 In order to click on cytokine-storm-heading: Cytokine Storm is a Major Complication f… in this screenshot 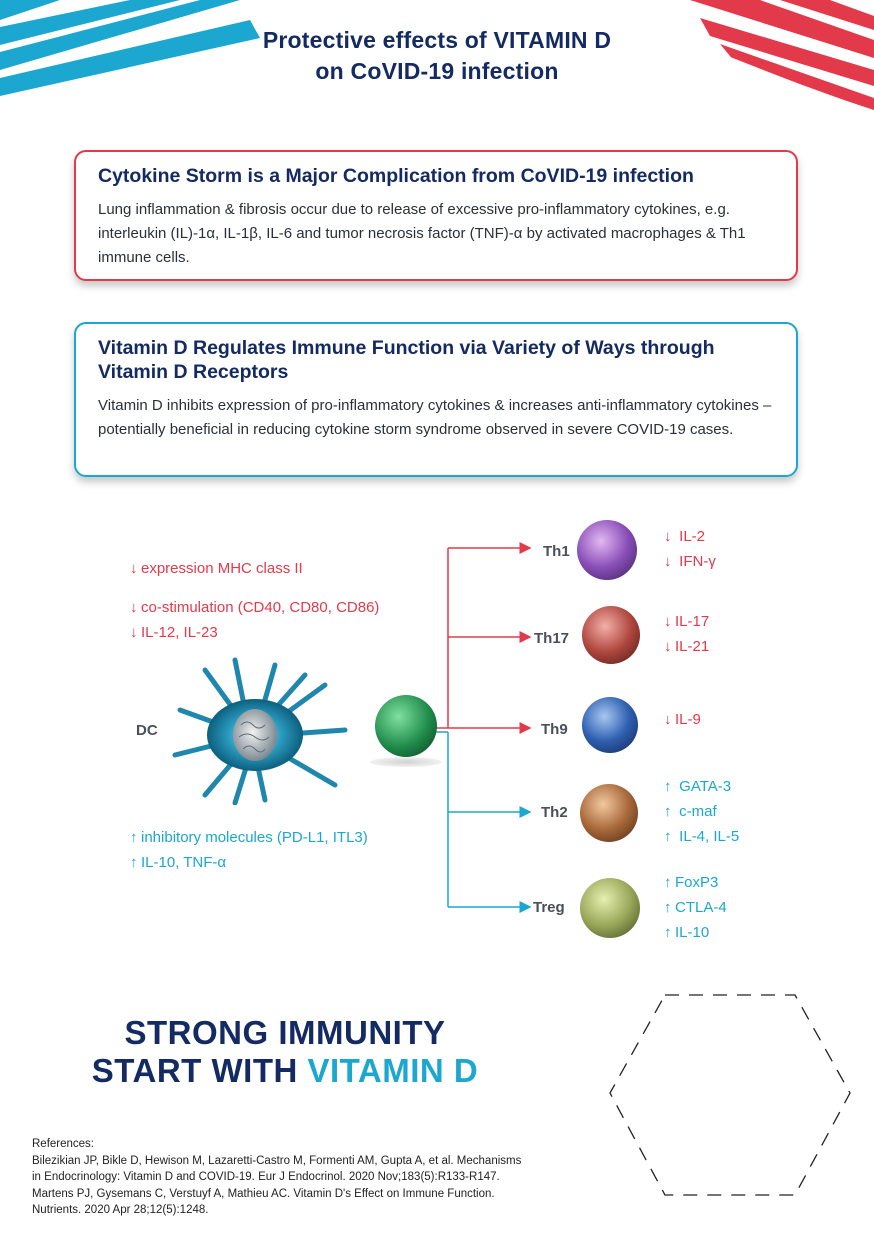, I will do `click(396, 176)`.